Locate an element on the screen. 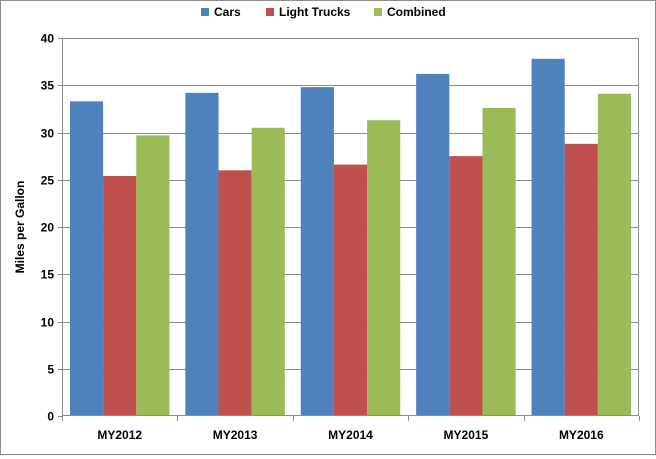 This screenshot has width=656, height=459. bar-light-trucks-my2015 is located at coordinates (466, 286).